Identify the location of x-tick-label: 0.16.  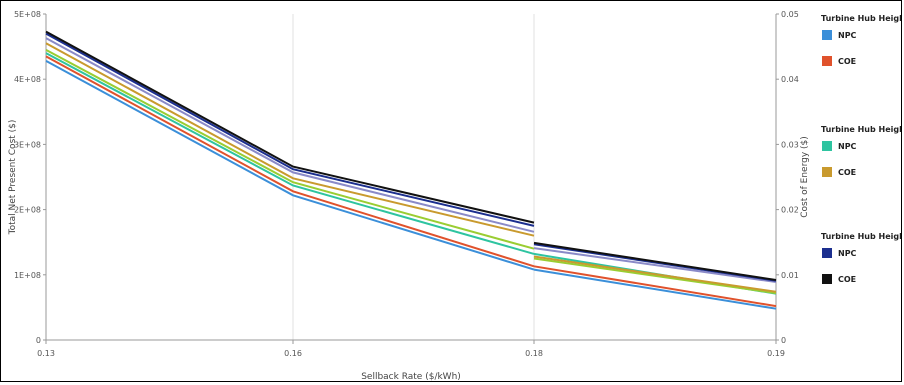
(293, 353).